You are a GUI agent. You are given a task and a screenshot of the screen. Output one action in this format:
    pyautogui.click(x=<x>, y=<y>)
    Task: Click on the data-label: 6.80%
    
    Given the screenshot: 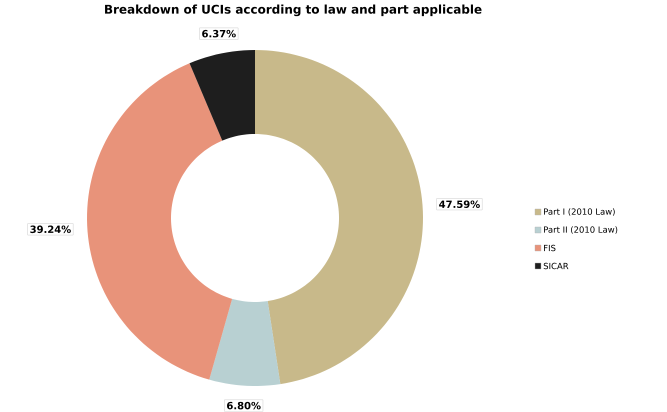 What is the action you would take?
    pyautogui.click(x=244, y=406)
    